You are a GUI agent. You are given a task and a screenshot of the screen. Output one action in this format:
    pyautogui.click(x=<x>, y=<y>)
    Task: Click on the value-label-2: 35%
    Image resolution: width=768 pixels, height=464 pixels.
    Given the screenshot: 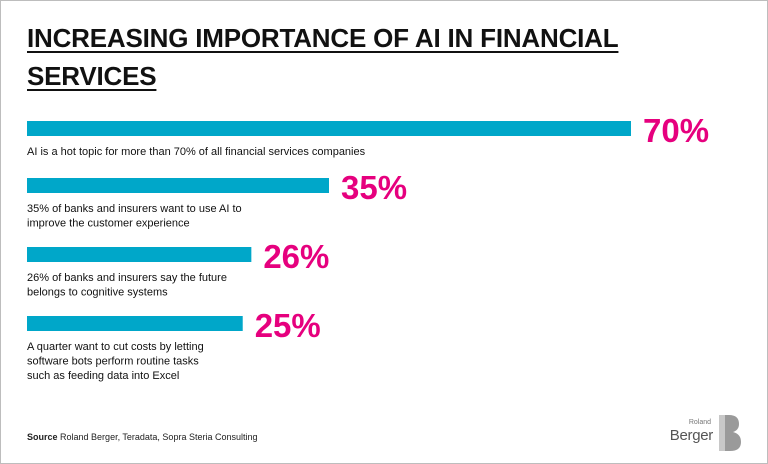 What is the action you would take?
    pyautogui.click(x=374, y=187)
    